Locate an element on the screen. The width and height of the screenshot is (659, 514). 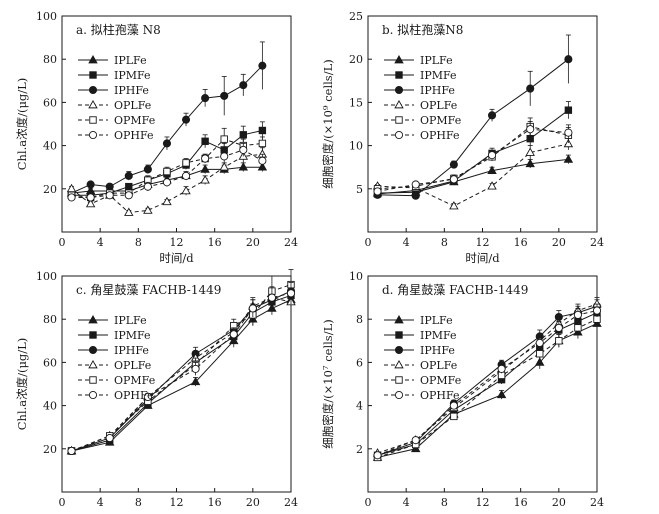
line-b-IPLFe is located at coordinates (473, 176).